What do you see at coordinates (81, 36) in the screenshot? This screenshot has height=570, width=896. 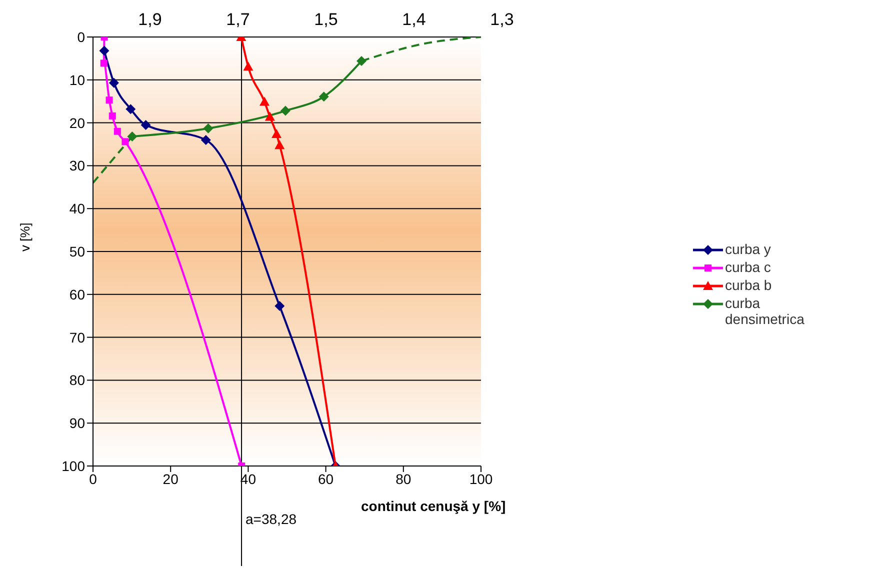 I see `y-tick-label: 0` at bounding box center [81, 36].